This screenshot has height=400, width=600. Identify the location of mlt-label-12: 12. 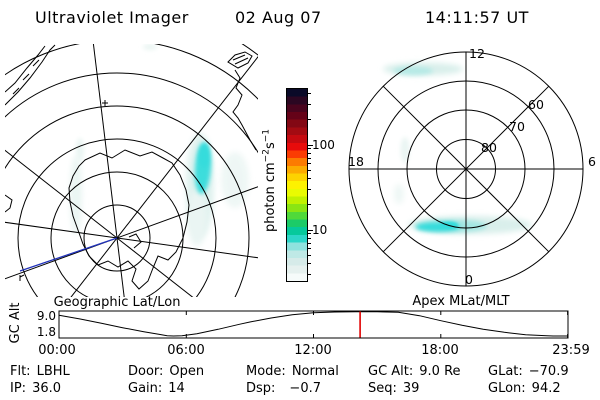
(477, 53).